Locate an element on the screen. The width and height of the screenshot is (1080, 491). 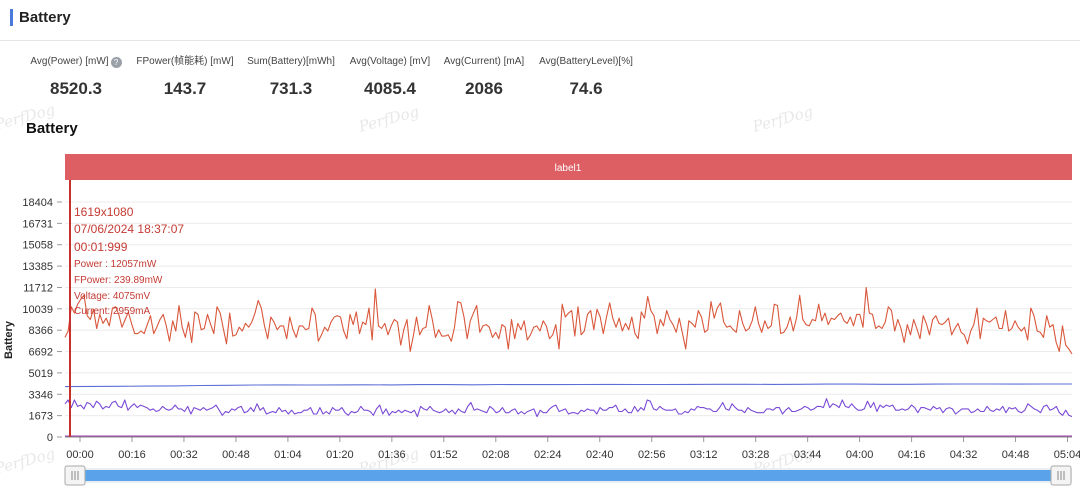
tooltip-resolution: 1619x1080 is located at coordinates (104, 212).